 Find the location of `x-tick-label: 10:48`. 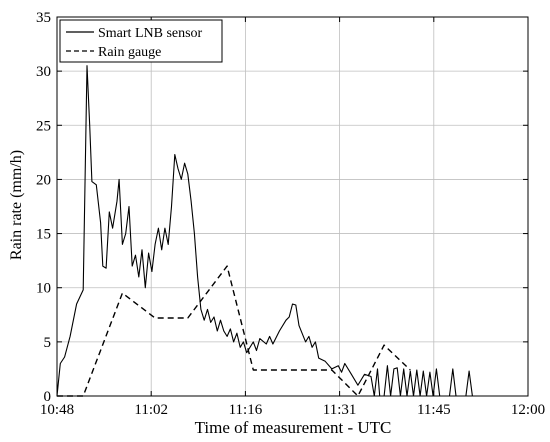

x-tick-label: 10:48 is located at coordinates (57, 410).